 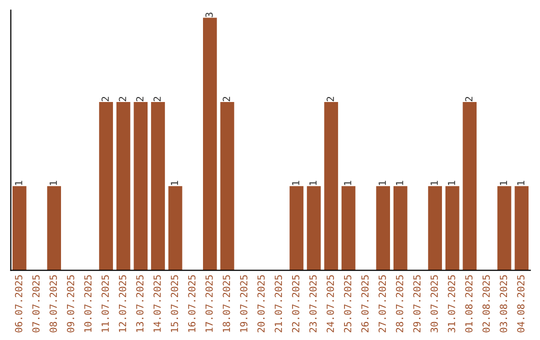 I want to click on x-tick-label: 13.07.2025, so click(x=140, y=303).